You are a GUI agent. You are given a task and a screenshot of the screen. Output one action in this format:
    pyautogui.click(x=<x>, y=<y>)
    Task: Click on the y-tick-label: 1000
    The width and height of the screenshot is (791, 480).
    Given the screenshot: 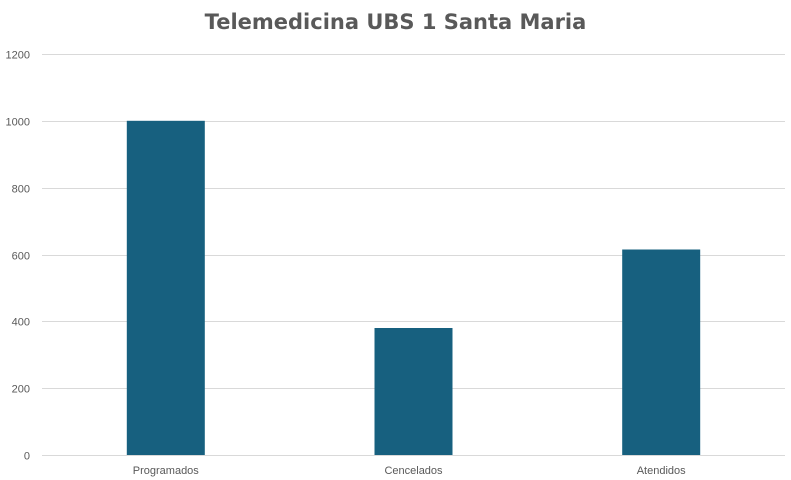 What is the action you would take?
    pyautogui.click(x=18, y=123)
    